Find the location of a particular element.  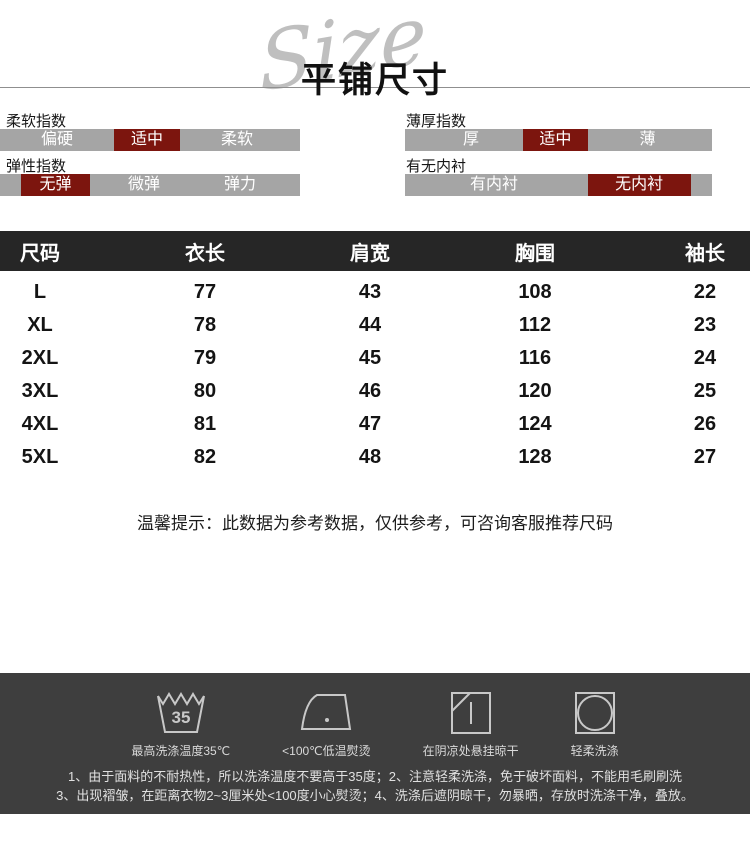

wash-temp-icon: 35 is located at coordinates (180, 712).